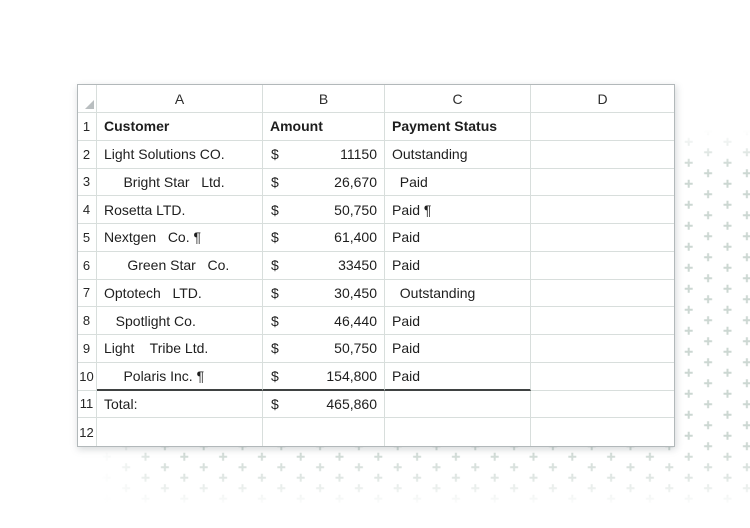  What do you see at coordinates (324, 99) in the screenshot?
I see `column-header-B: B` at bounding box center [324, 99].